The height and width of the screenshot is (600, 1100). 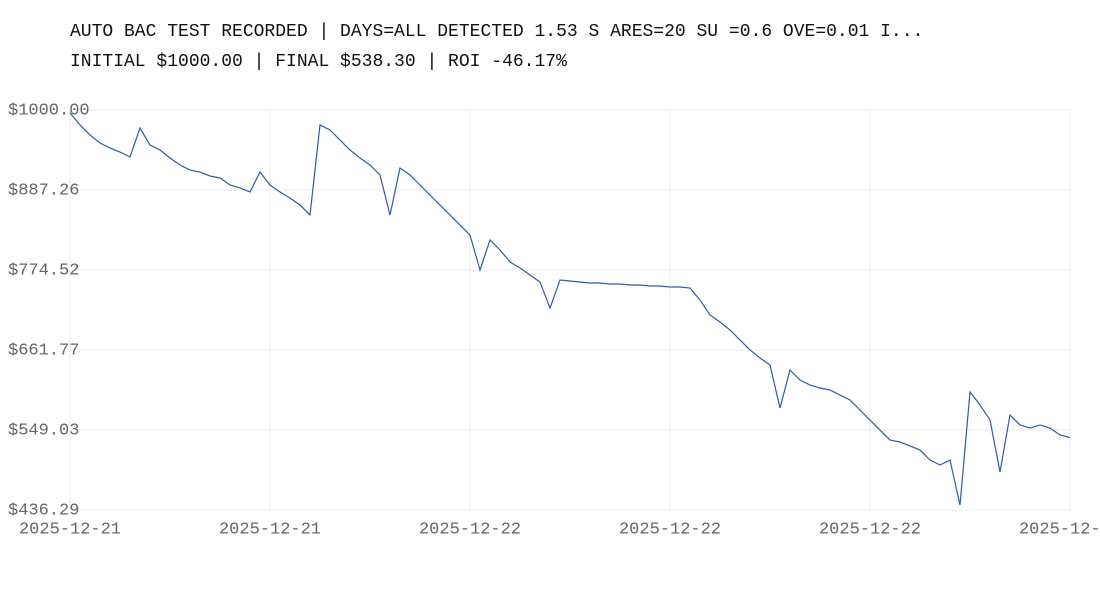 What do you see at coordinates (43, 190) in the screenshot?
I see `y-tick-label: $887.26` at bounding box center [43, 190].